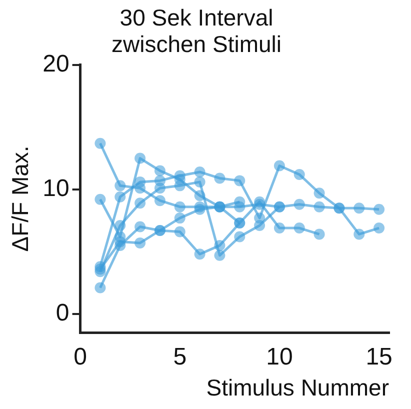  I want to click on x-tick-label: 0, so click(80, 357).